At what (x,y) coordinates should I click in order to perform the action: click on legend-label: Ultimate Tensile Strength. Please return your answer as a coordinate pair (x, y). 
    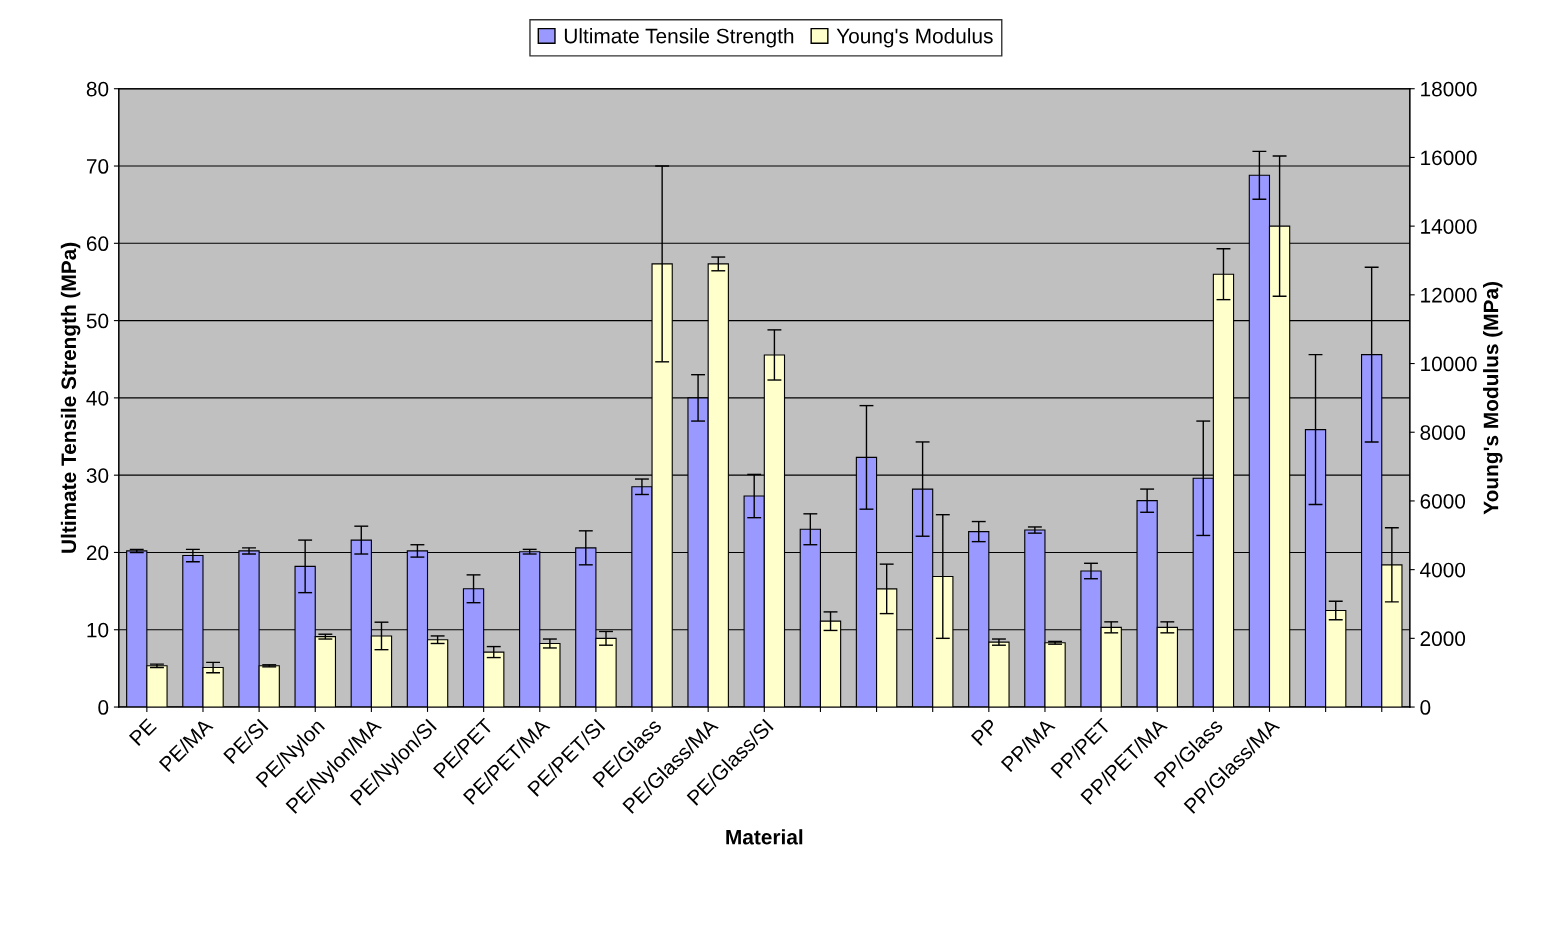
    Looking at the image, I should click on (679, 38).